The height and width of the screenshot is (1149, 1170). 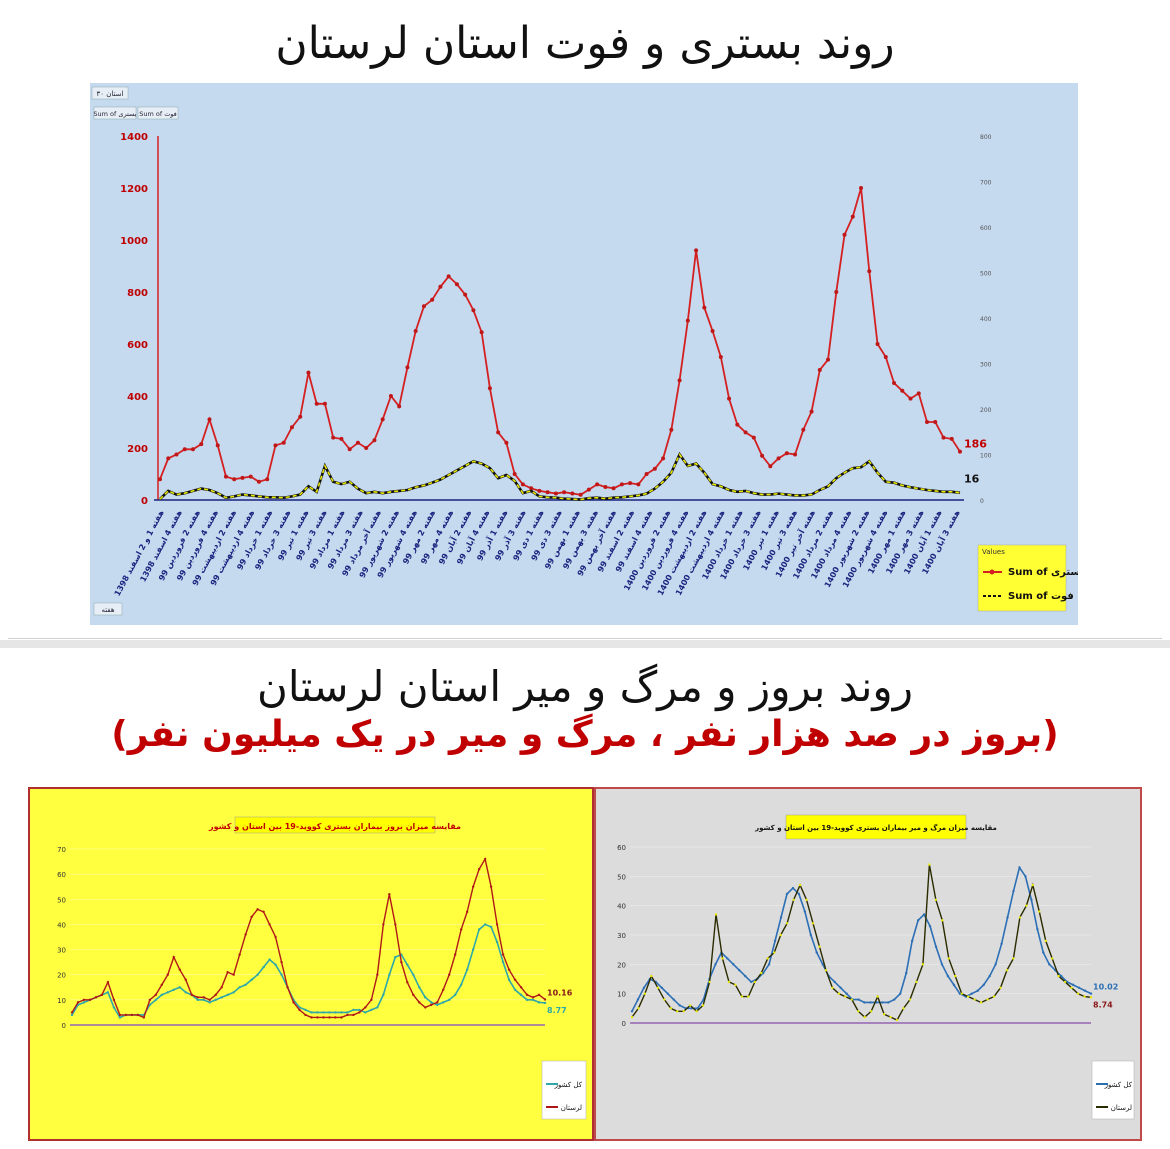 What do you see at coordinates (108, 609) in the screenshot?
I see `week-button: هفته` at bounding box center [108, 609].